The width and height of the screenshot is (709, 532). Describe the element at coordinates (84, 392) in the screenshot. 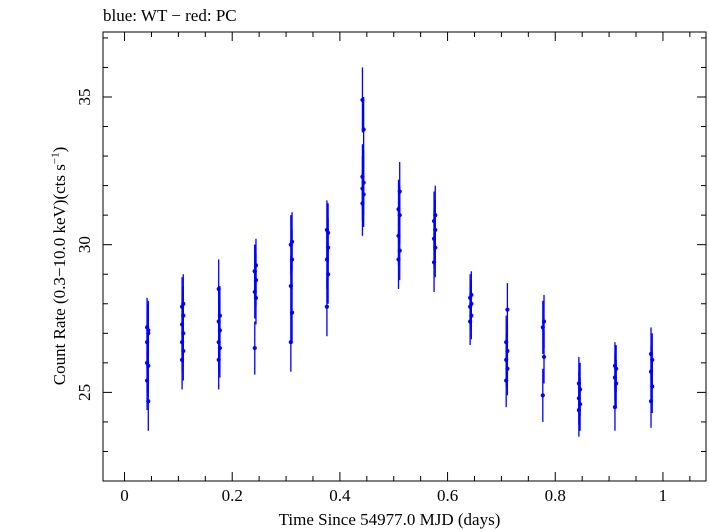

I see `y-tick-label: 25` at that location.